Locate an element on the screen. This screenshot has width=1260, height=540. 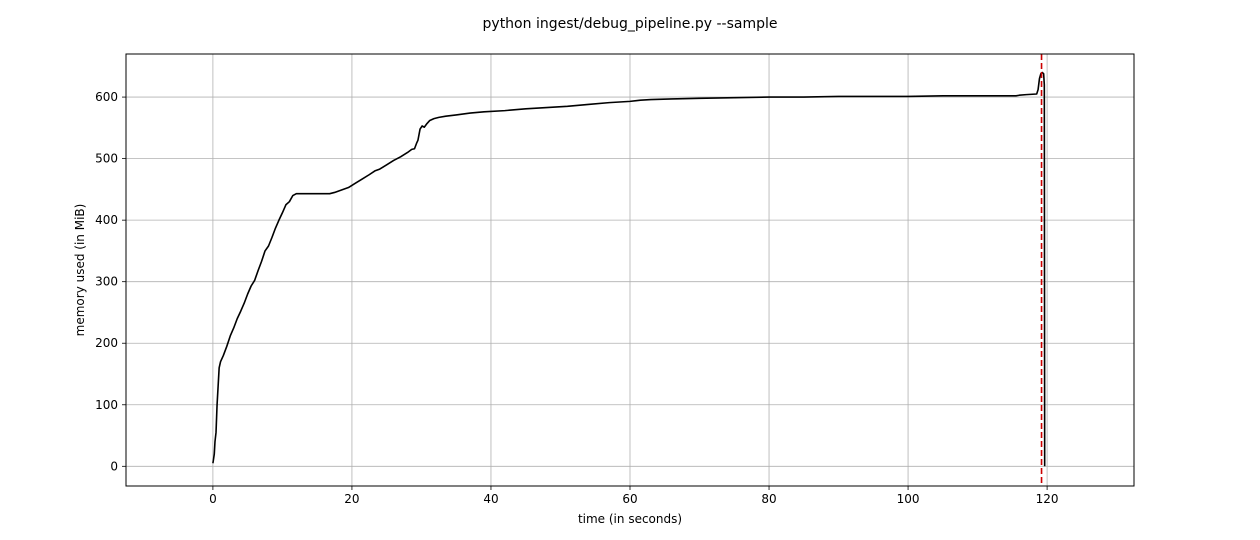
x-tick-label: 40 is located at coordinates (490, 499).